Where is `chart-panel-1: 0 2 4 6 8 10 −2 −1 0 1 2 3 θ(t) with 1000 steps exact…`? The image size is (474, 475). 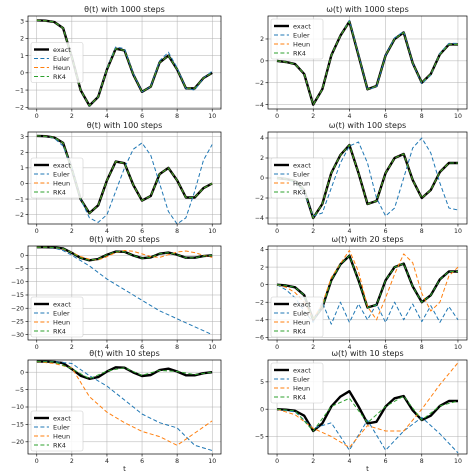 chart-panel-1: 0 2 4 6 8 10 −2 −1 0 1 2 3 θ(t) with 1000 steps exact… is located at coordinates (118, 62).